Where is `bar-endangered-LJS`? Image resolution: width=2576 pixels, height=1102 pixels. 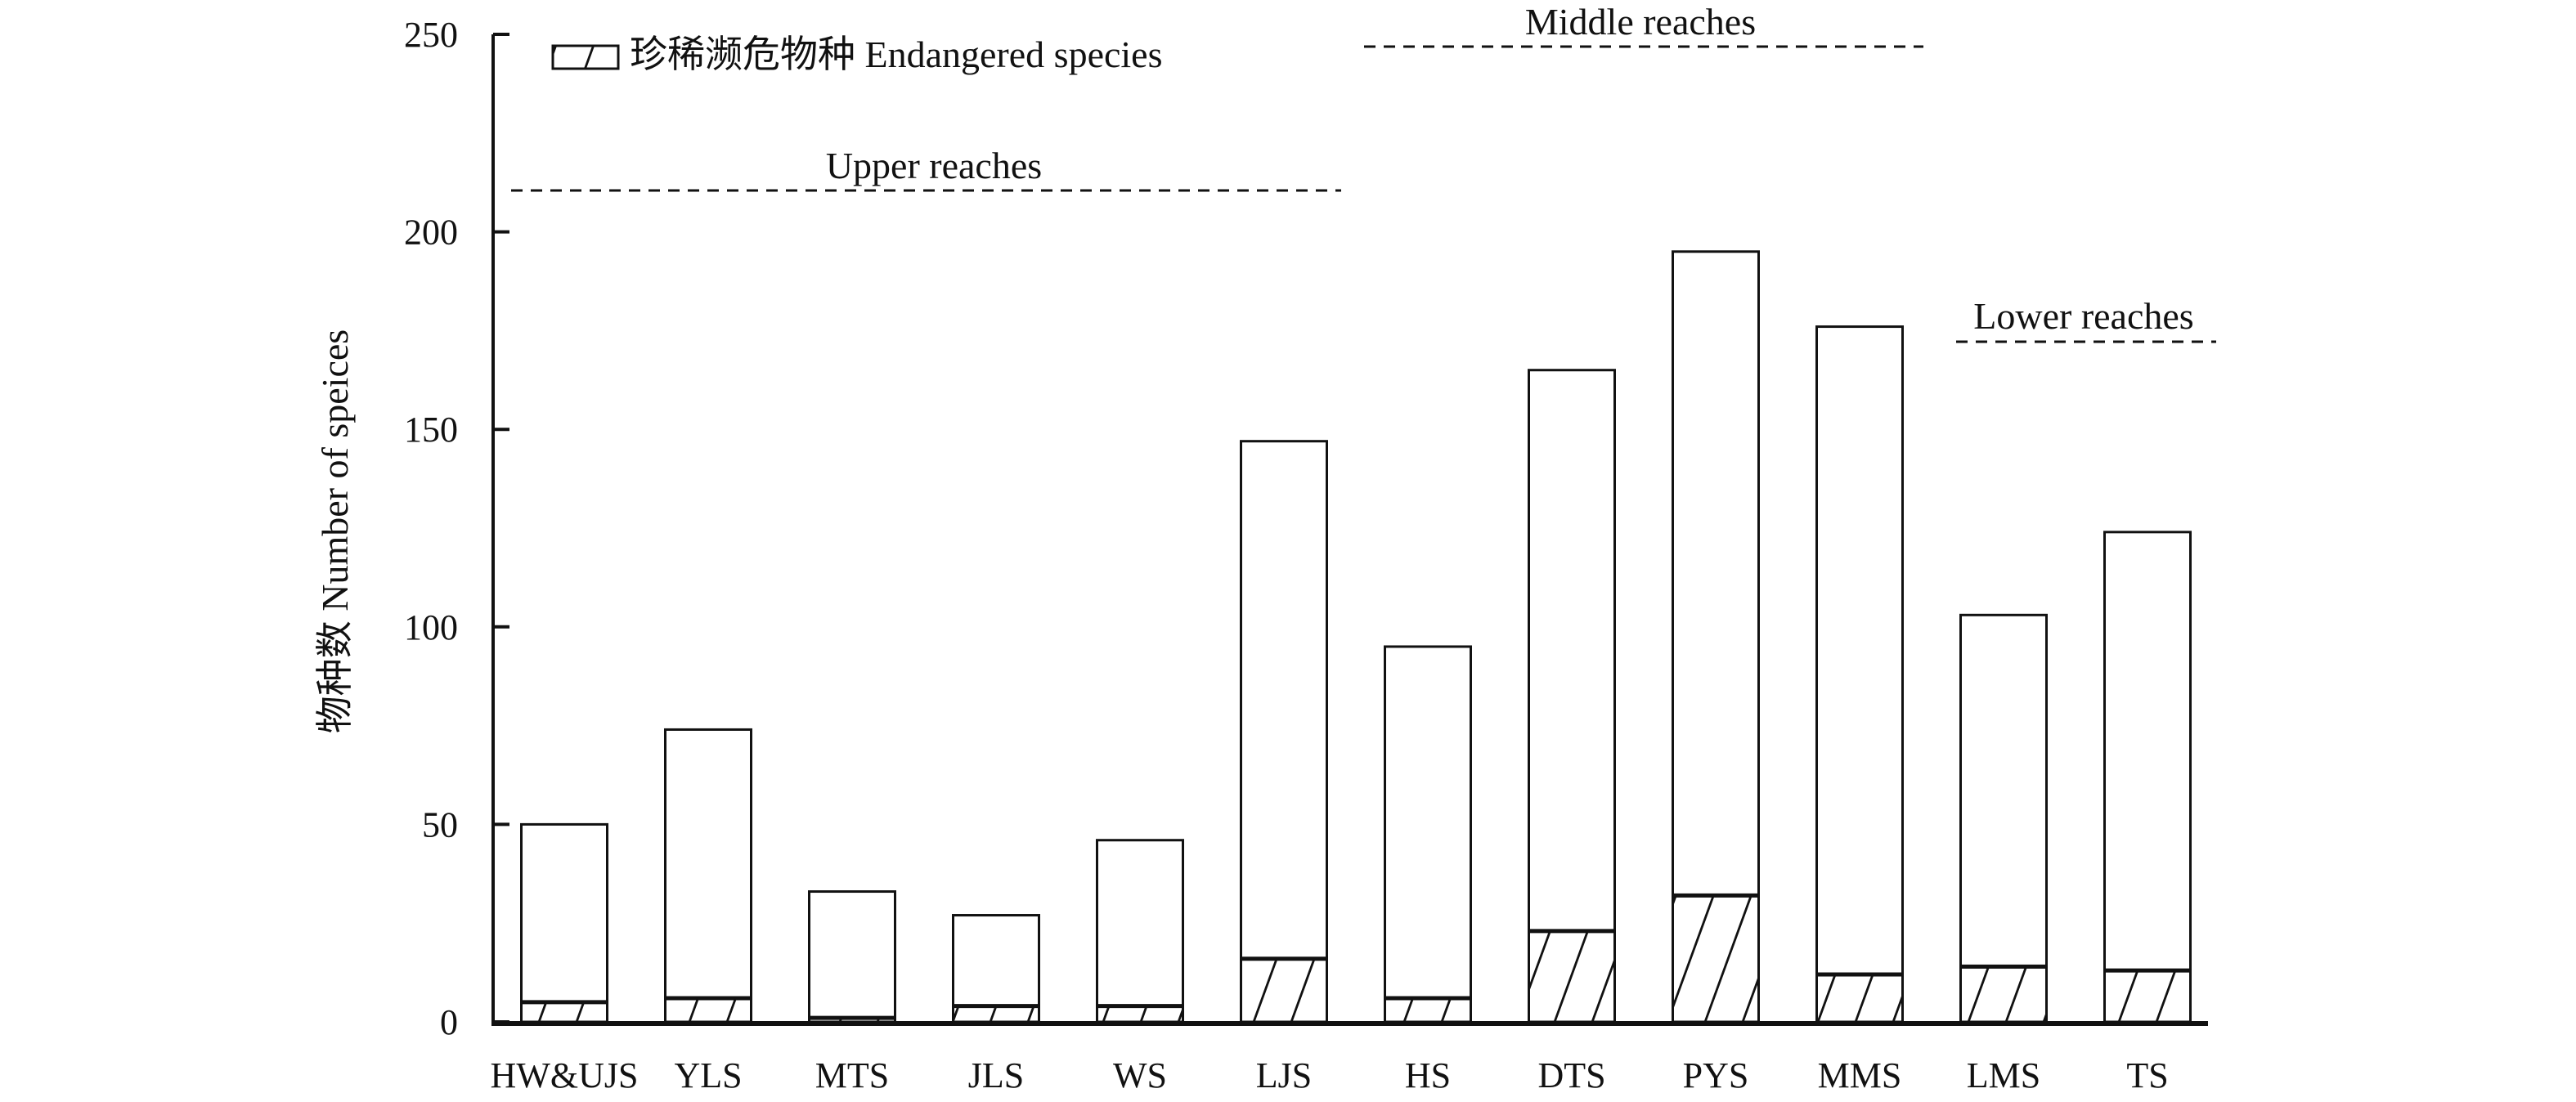
bar-endangered-LJS is located at coordinates (1284, 990).